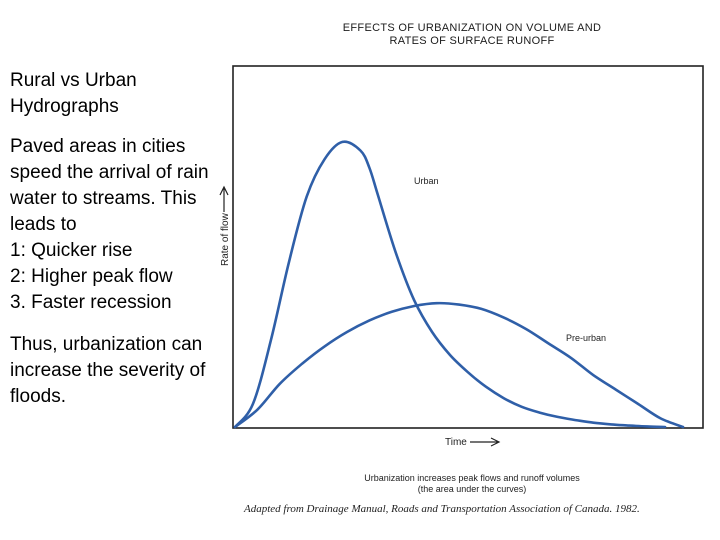 This screenshot has height=540, width=720. I want to click on figure-title-line-1: EFFECTS OF URBANIZATION ON VOLUME AND, so click(472, 28).